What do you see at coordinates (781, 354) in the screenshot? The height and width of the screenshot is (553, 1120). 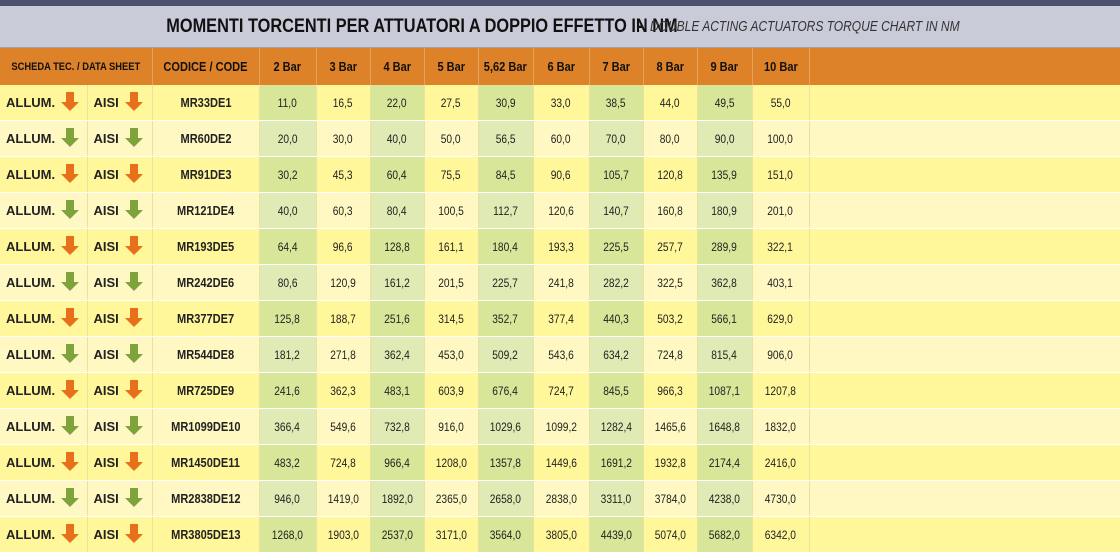 I see `torque-value: 906,0` at bounding box center [781, 354].